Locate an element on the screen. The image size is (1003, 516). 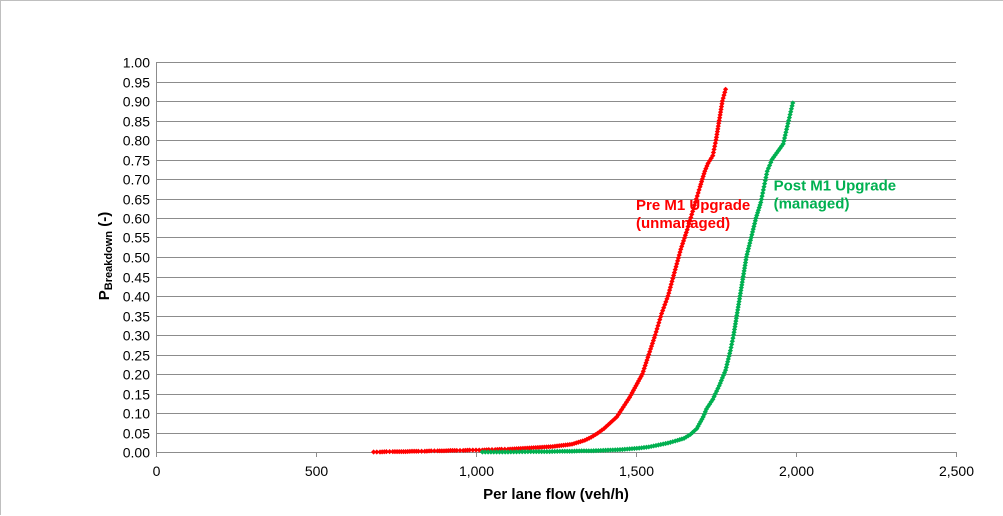
x-tick-label: 1,500 is located at coordinates (636, 471).